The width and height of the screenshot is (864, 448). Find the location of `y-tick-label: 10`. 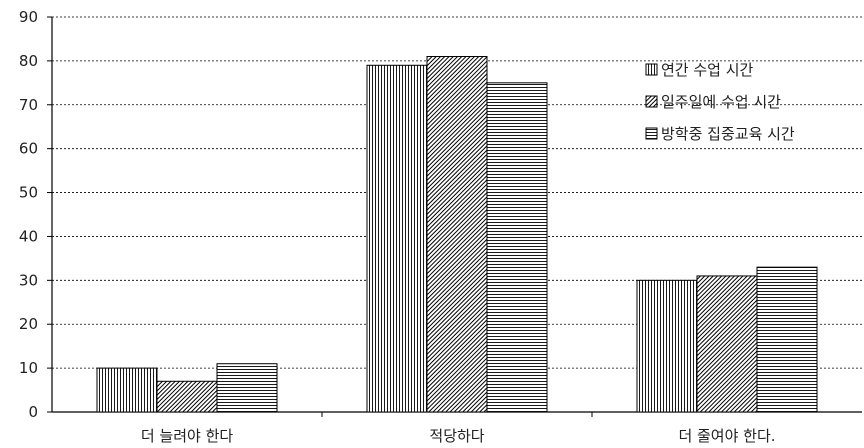

y-tick-label: 10 is located at coordinates (28, 368).